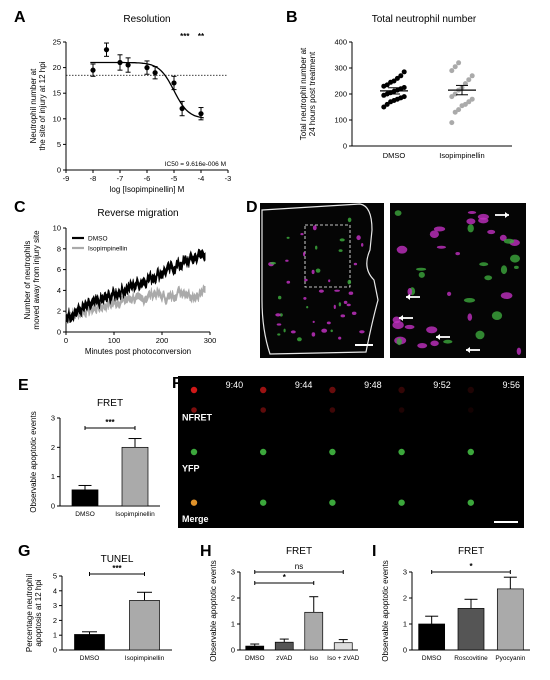 This screenshot has height=680, width=550. Describe the element at coordinates (55, 590) in the screenshot. I see `y-tick-label: 4` at that location.